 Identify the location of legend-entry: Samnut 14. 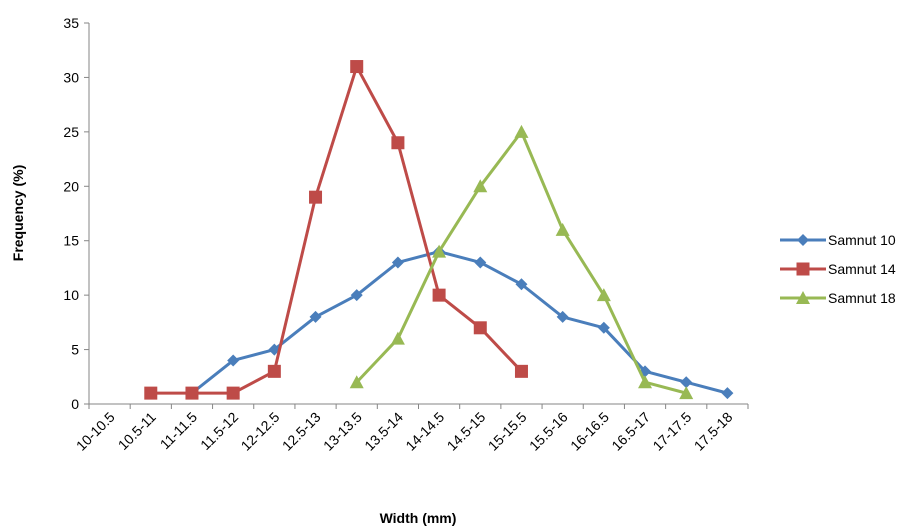
(838, 269).